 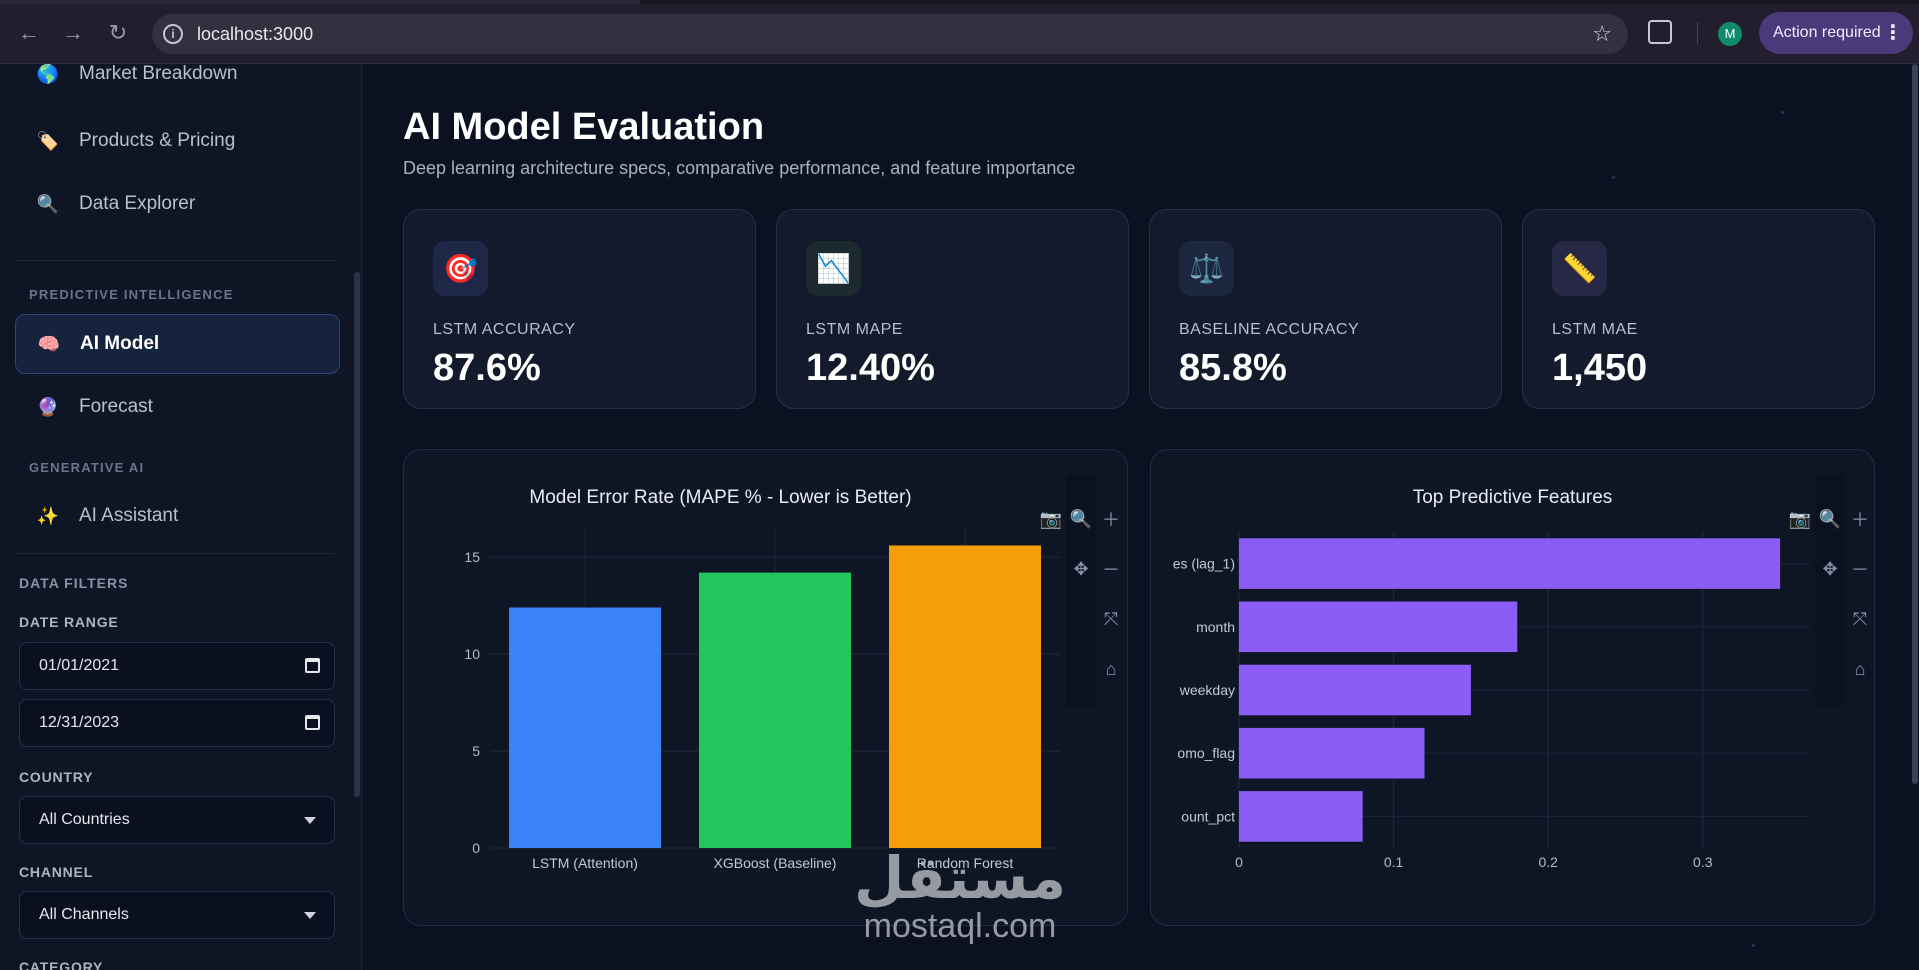 I want to click on x-tick-label: 0.3, so click(x=1703, y=862).